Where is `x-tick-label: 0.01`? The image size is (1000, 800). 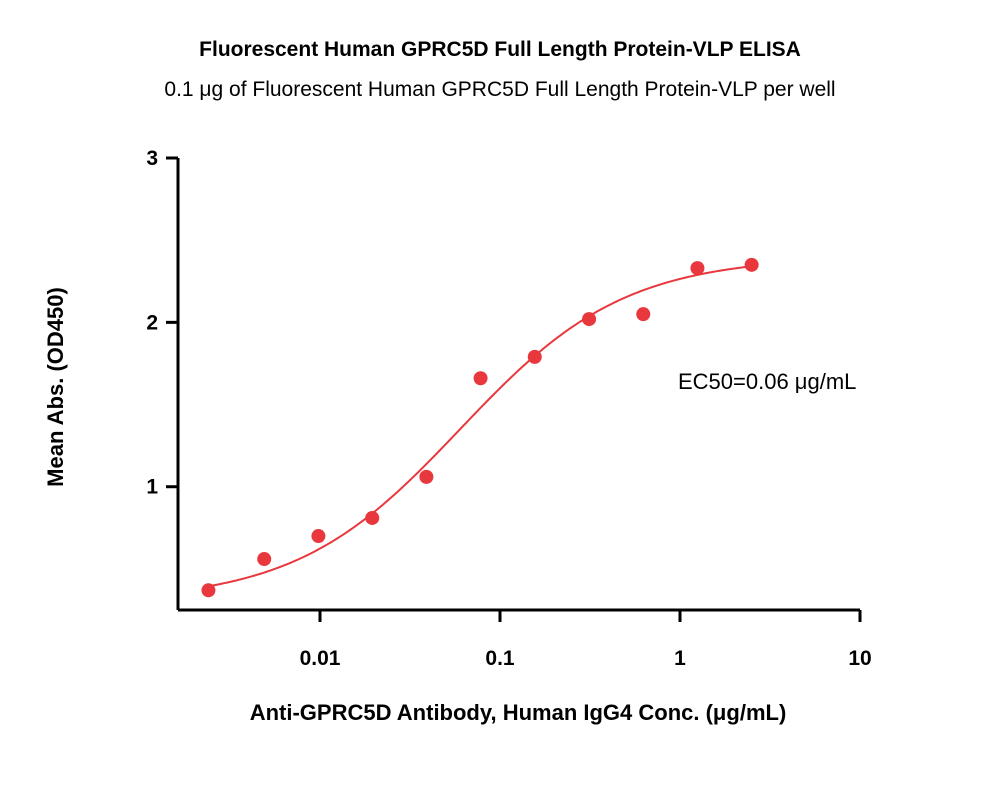 x-tick-label: 0.01 is located at coordinates (320, 658).